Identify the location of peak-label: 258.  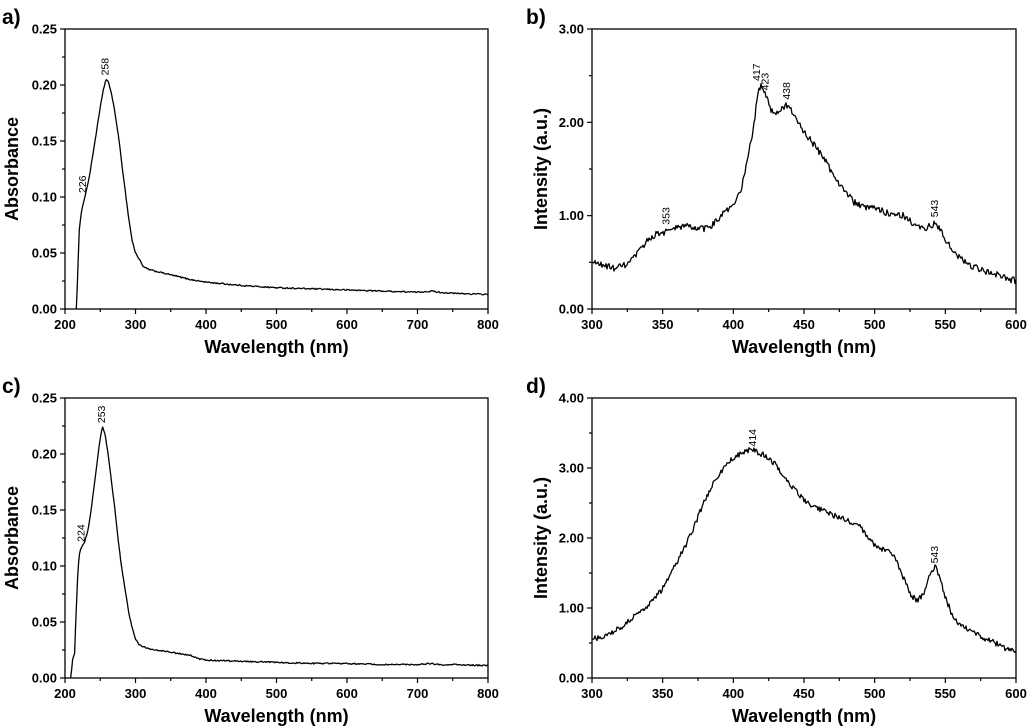
(106, 67).